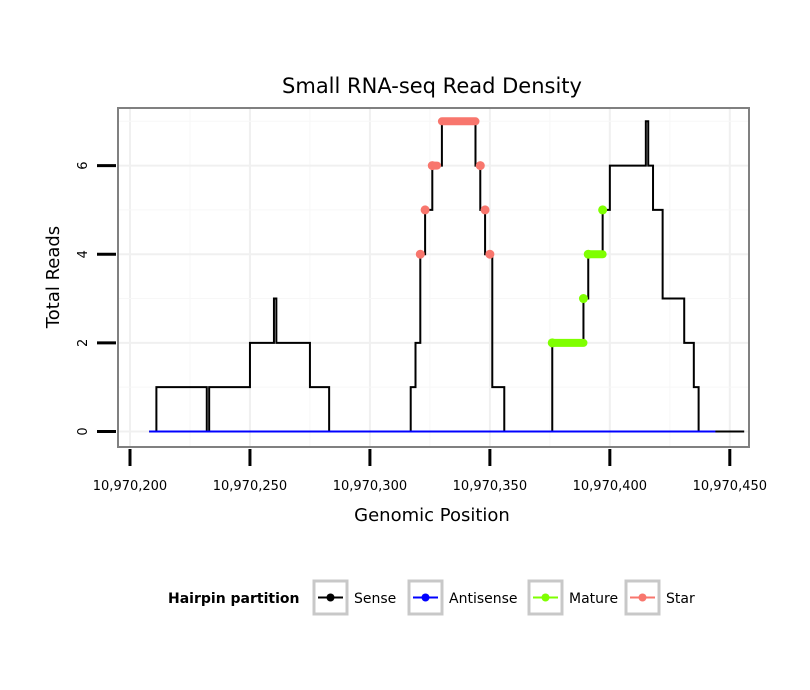 Image resolution: width=810 pixels, height=690 pixels. What do you see at coordinates (425, 597) in the screenshot?
I see `legend-dot-antisense` at bounding box center [425, 597].